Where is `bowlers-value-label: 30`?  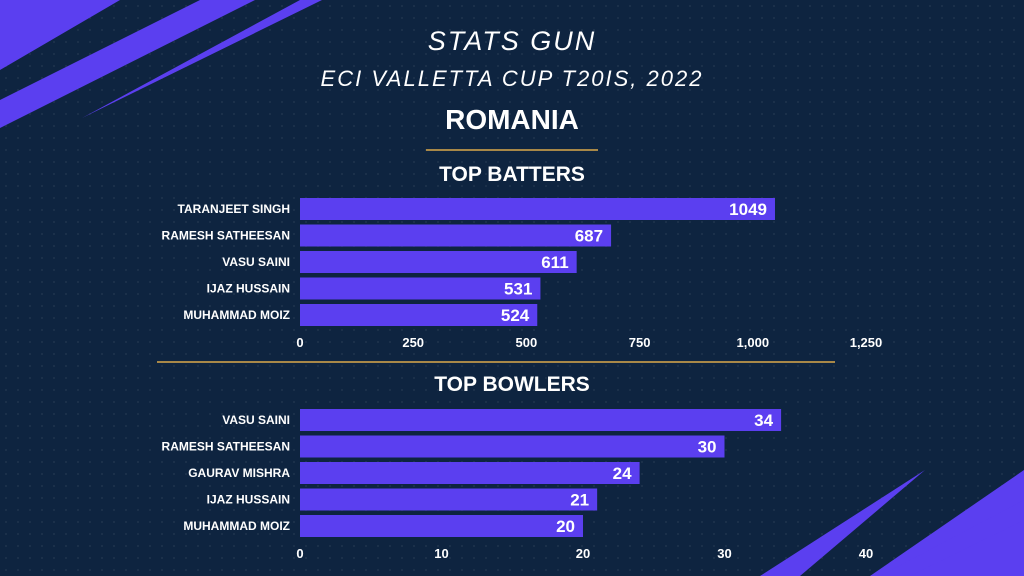 bowlers-value-label: 30 is located at coordinates (707, 447).